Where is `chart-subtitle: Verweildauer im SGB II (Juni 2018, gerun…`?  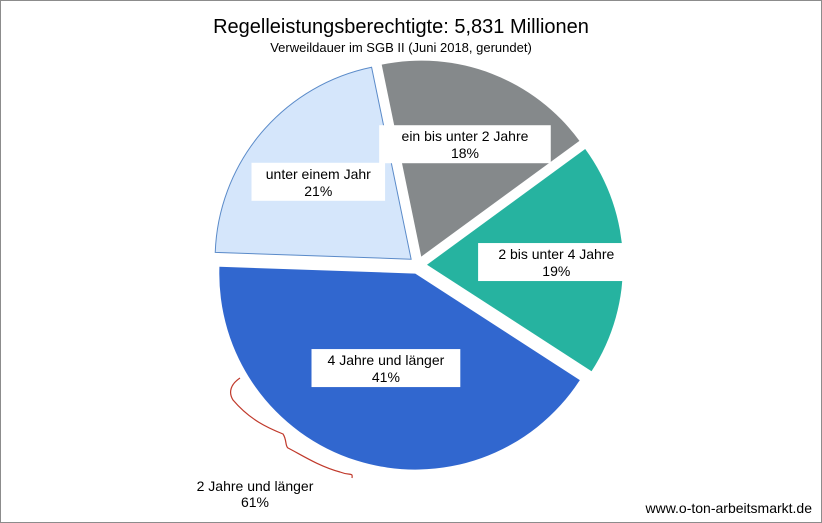
chart-subtitle: Verweildauer im SGB II (Juni 2018, gerun… is located at coordinates (401, 47).